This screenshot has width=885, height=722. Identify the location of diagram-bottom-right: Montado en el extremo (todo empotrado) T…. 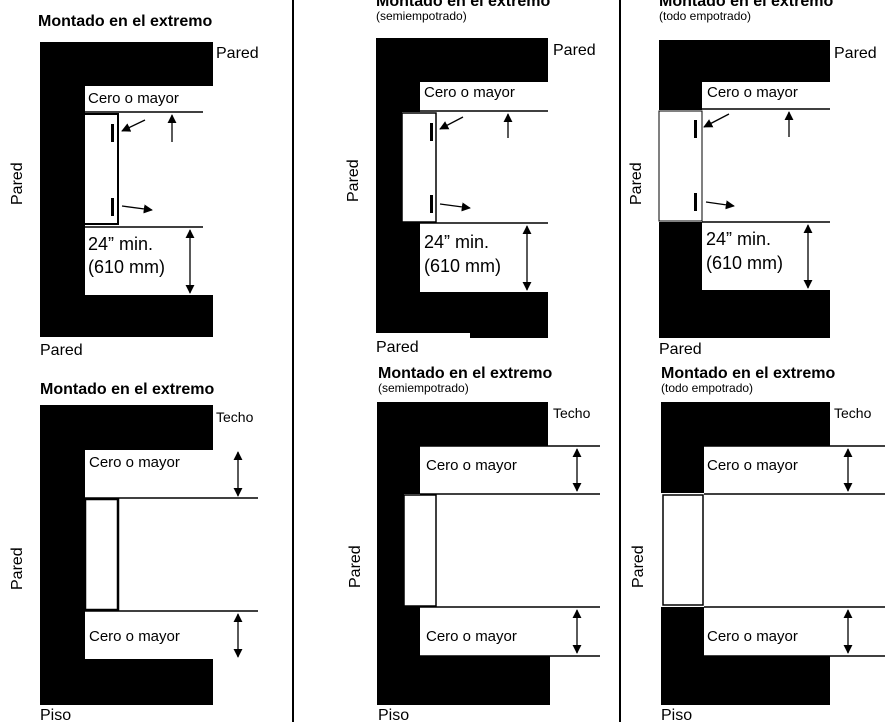
(757, 543).